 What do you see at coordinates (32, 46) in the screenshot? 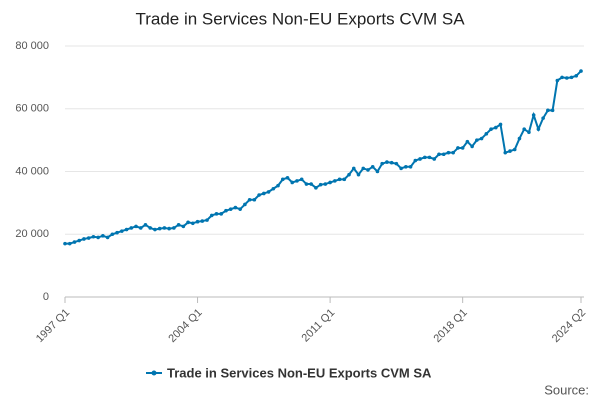
I see `y-tick-label: 80 000` at bounding box center [32, 46].